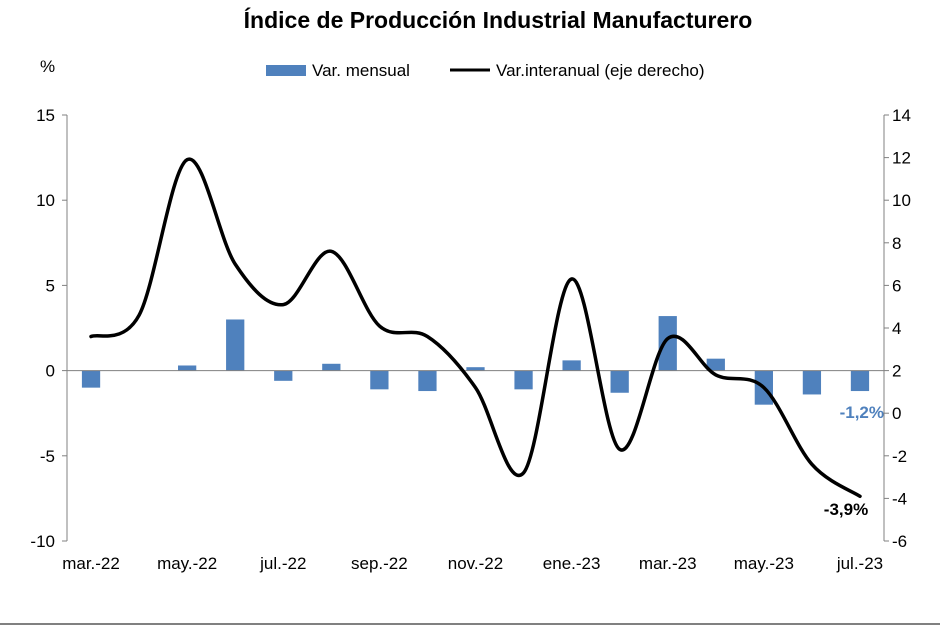 The image size is (940, 626). What do you see at coordinates (47, 456) in the screenshot?
I see `left-tick-label: -5` at bounding box center [47, 456].